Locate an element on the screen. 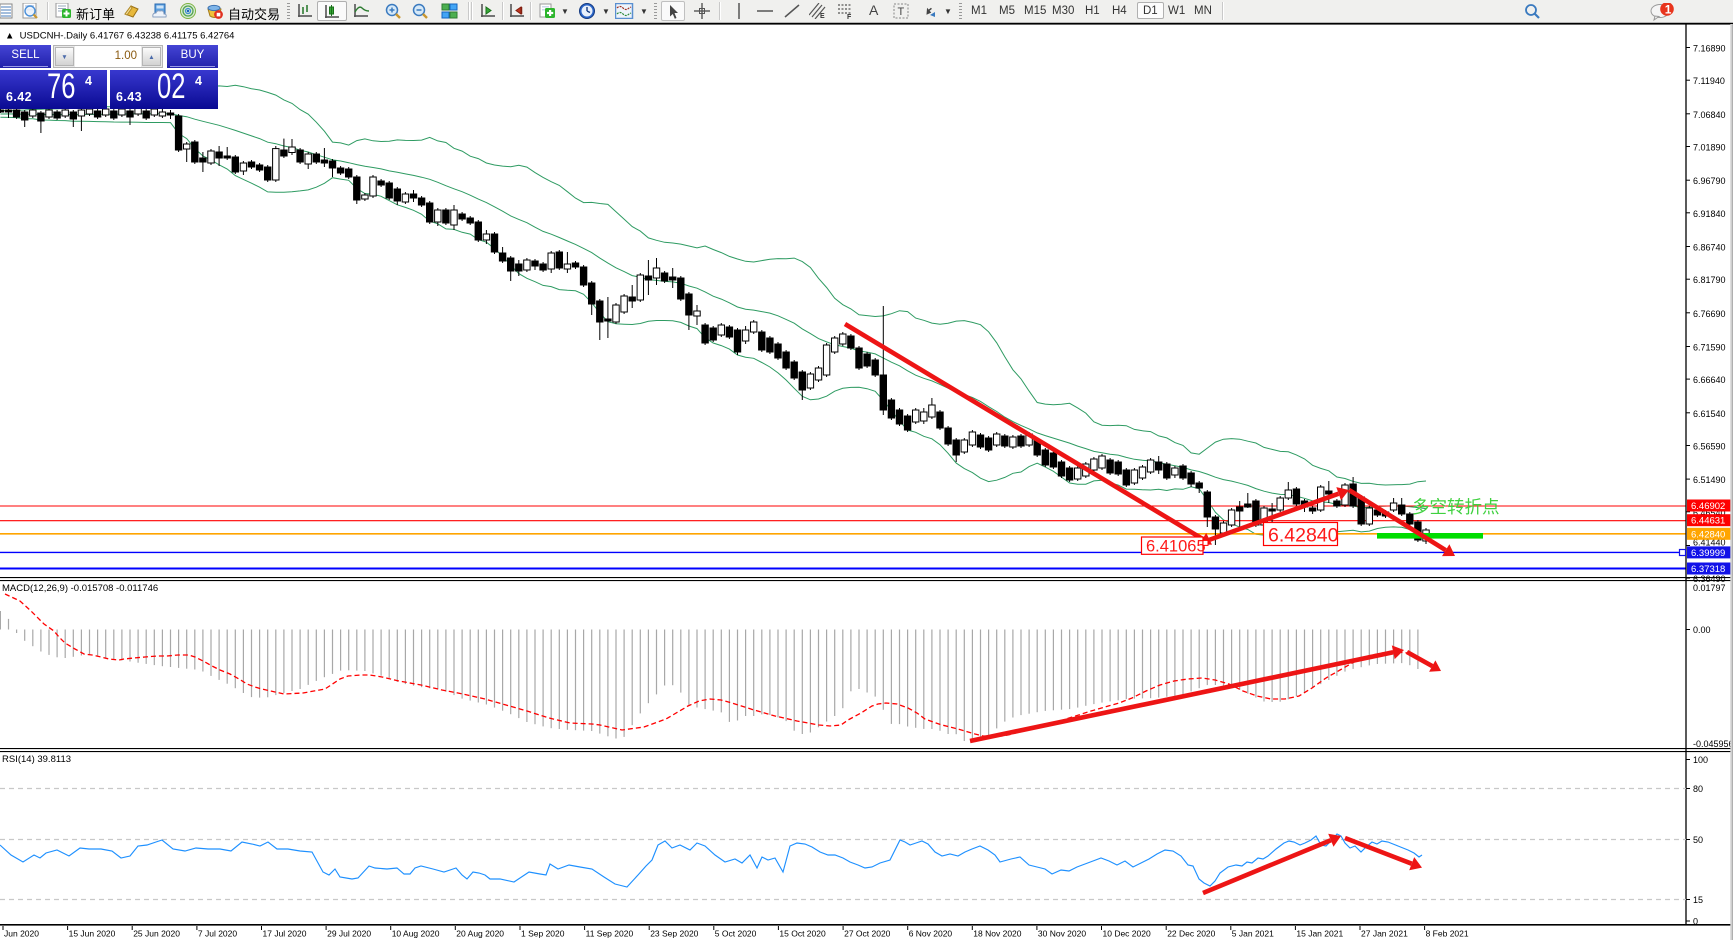  svg-text: 1 is located at coordinates (1668, 9).